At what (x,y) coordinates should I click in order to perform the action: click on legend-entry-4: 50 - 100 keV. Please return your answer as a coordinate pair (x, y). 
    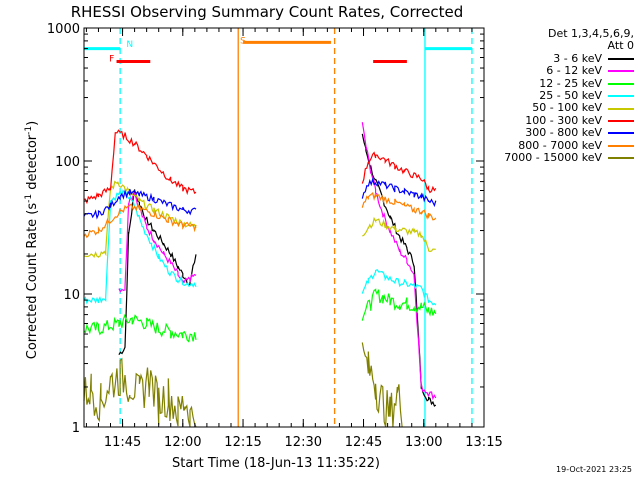
    Looking at the image, I should click on (554, 108).